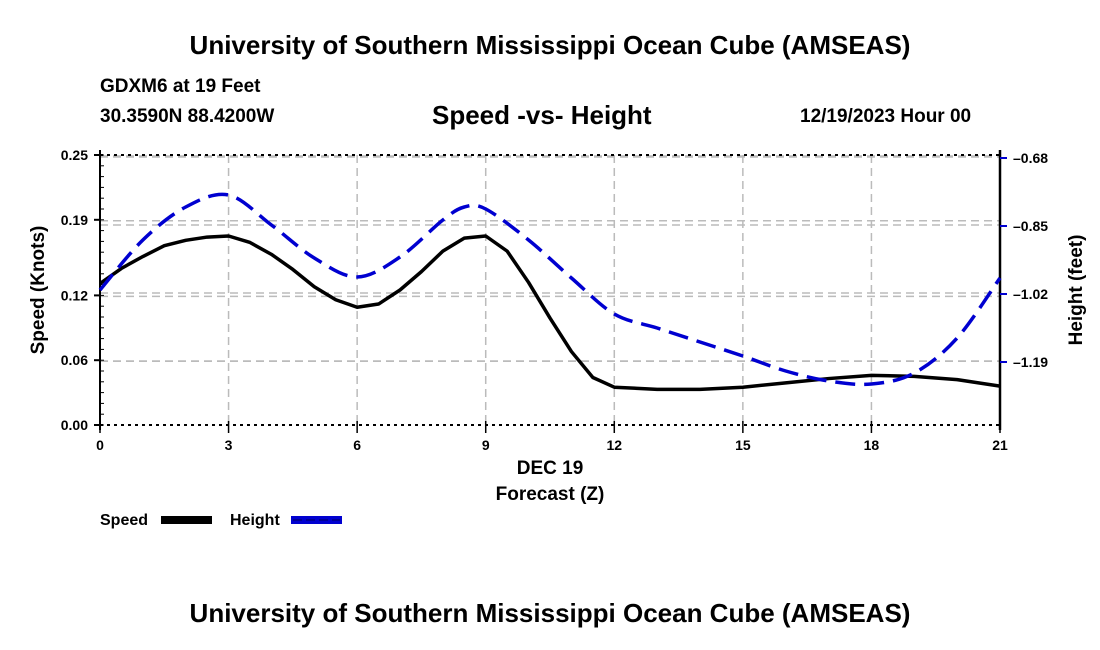  What do you see at coordinates (1030, 158) in the screenshot?
I see `y2-tick-label: –0.68` at bounding box center [1030, 158].